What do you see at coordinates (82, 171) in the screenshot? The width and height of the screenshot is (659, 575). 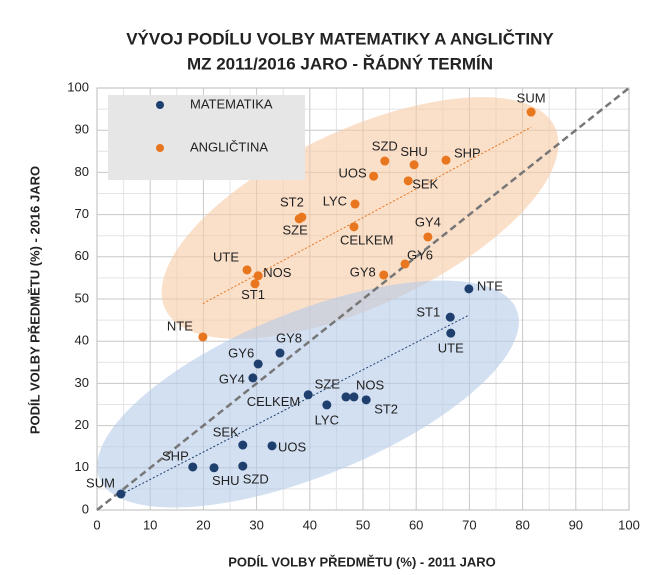 I see `y-tick-label: 80` at bounding box center [82, 171].